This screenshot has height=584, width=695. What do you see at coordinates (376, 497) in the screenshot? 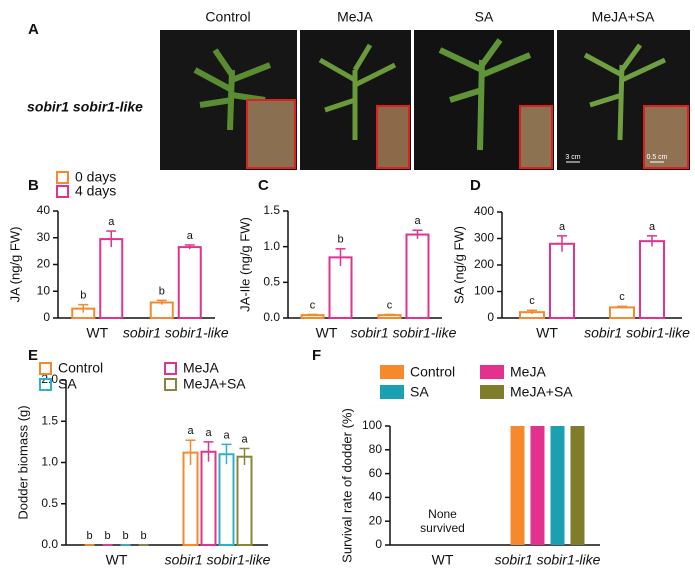
I see `y-tick-label: 40` at bounding box center [376, 497].